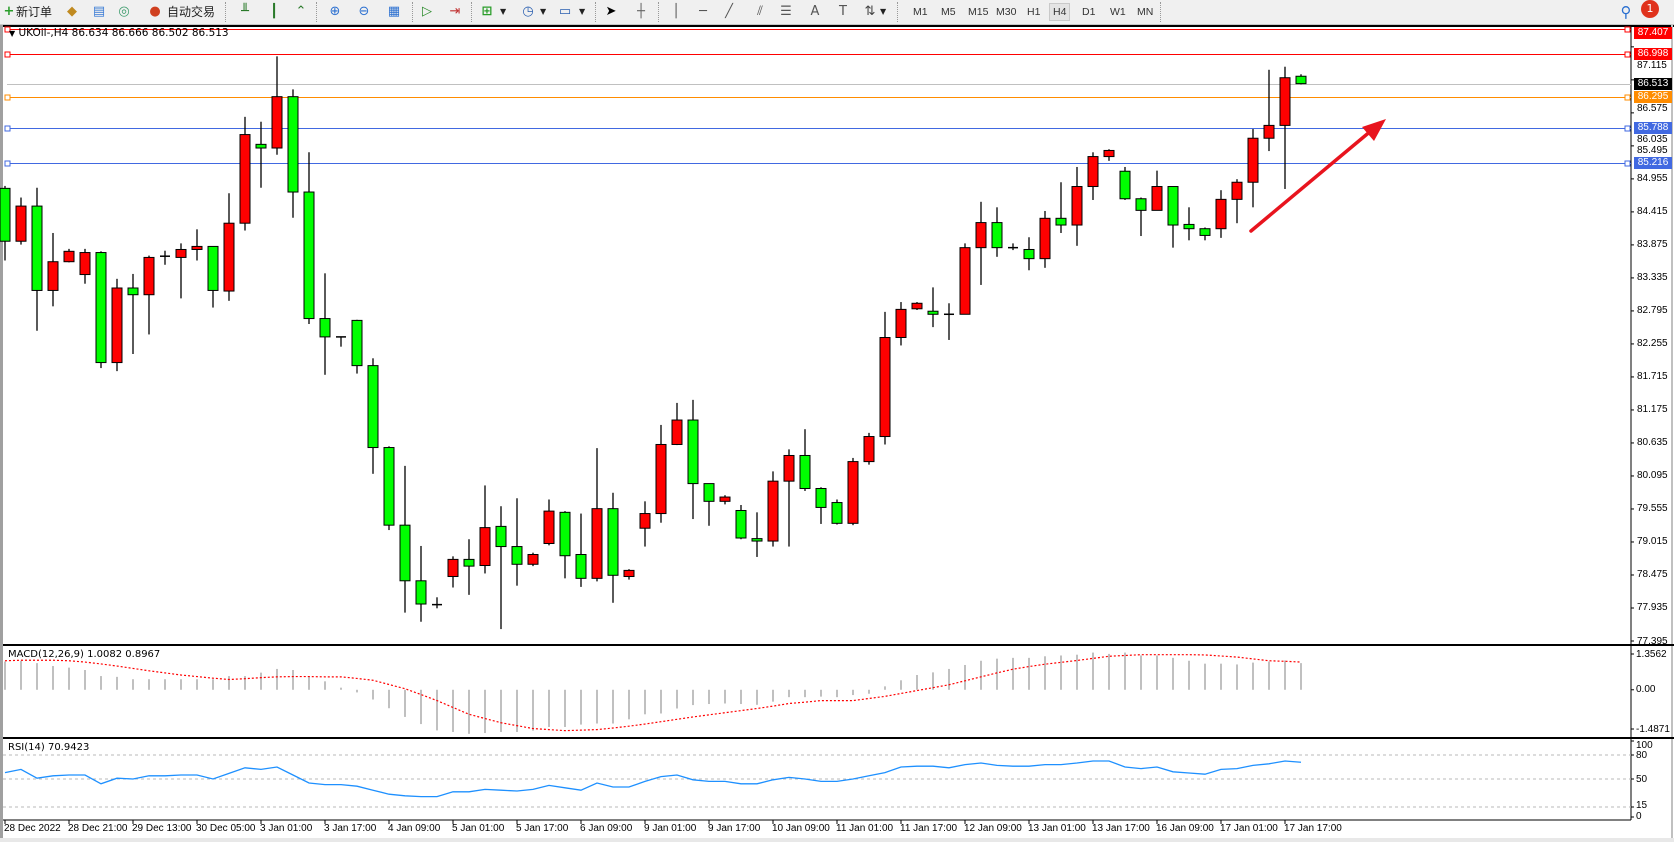 The image size is (1674, 842). I want to click on collapse-triangle-icon: ▼, so click(12, 33).